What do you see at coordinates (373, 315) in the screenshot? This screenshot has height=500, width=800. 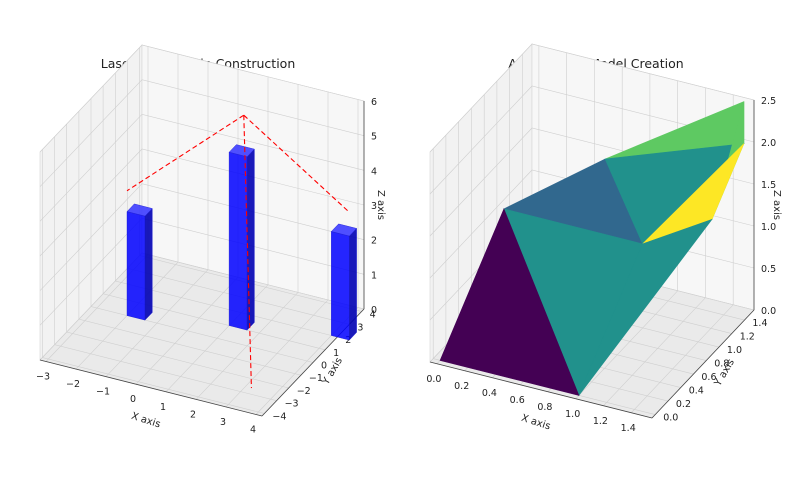 I see `y-tick-label: 4` at bounding box center [373, 315].